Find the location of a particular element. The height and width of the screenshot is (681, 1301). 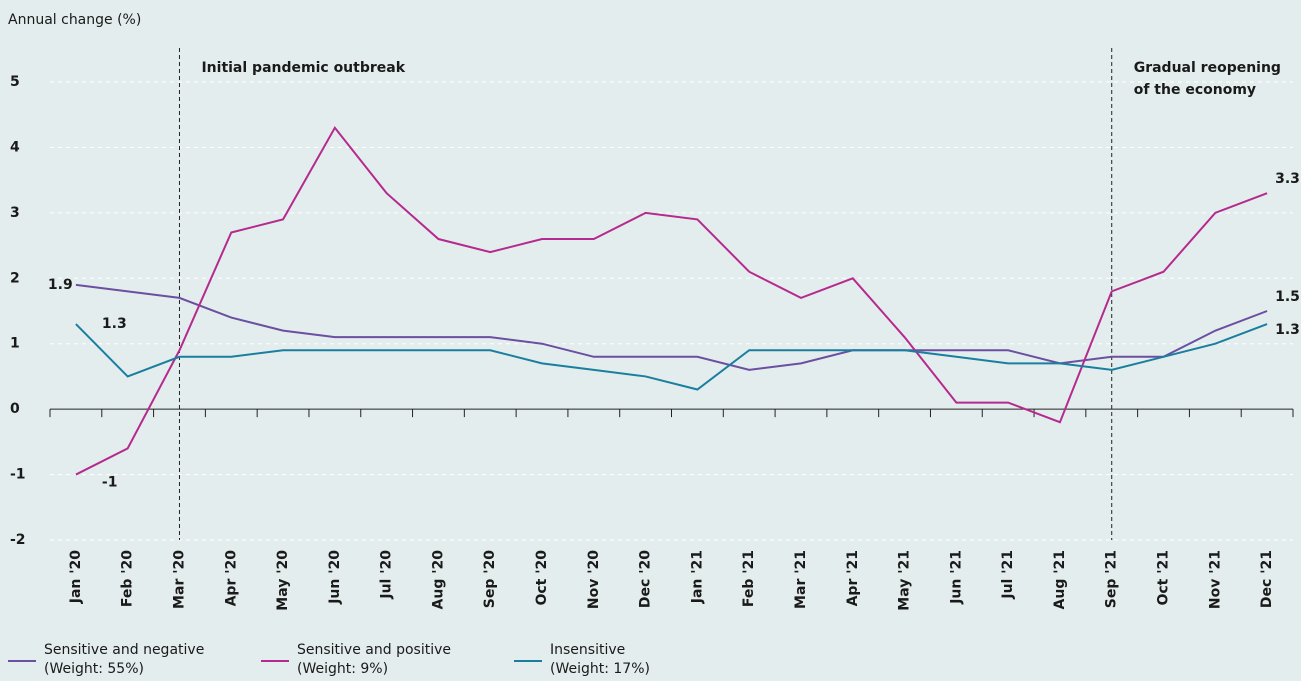

x-tick-label: Aug '21 is located at coordinates (1060, 579).